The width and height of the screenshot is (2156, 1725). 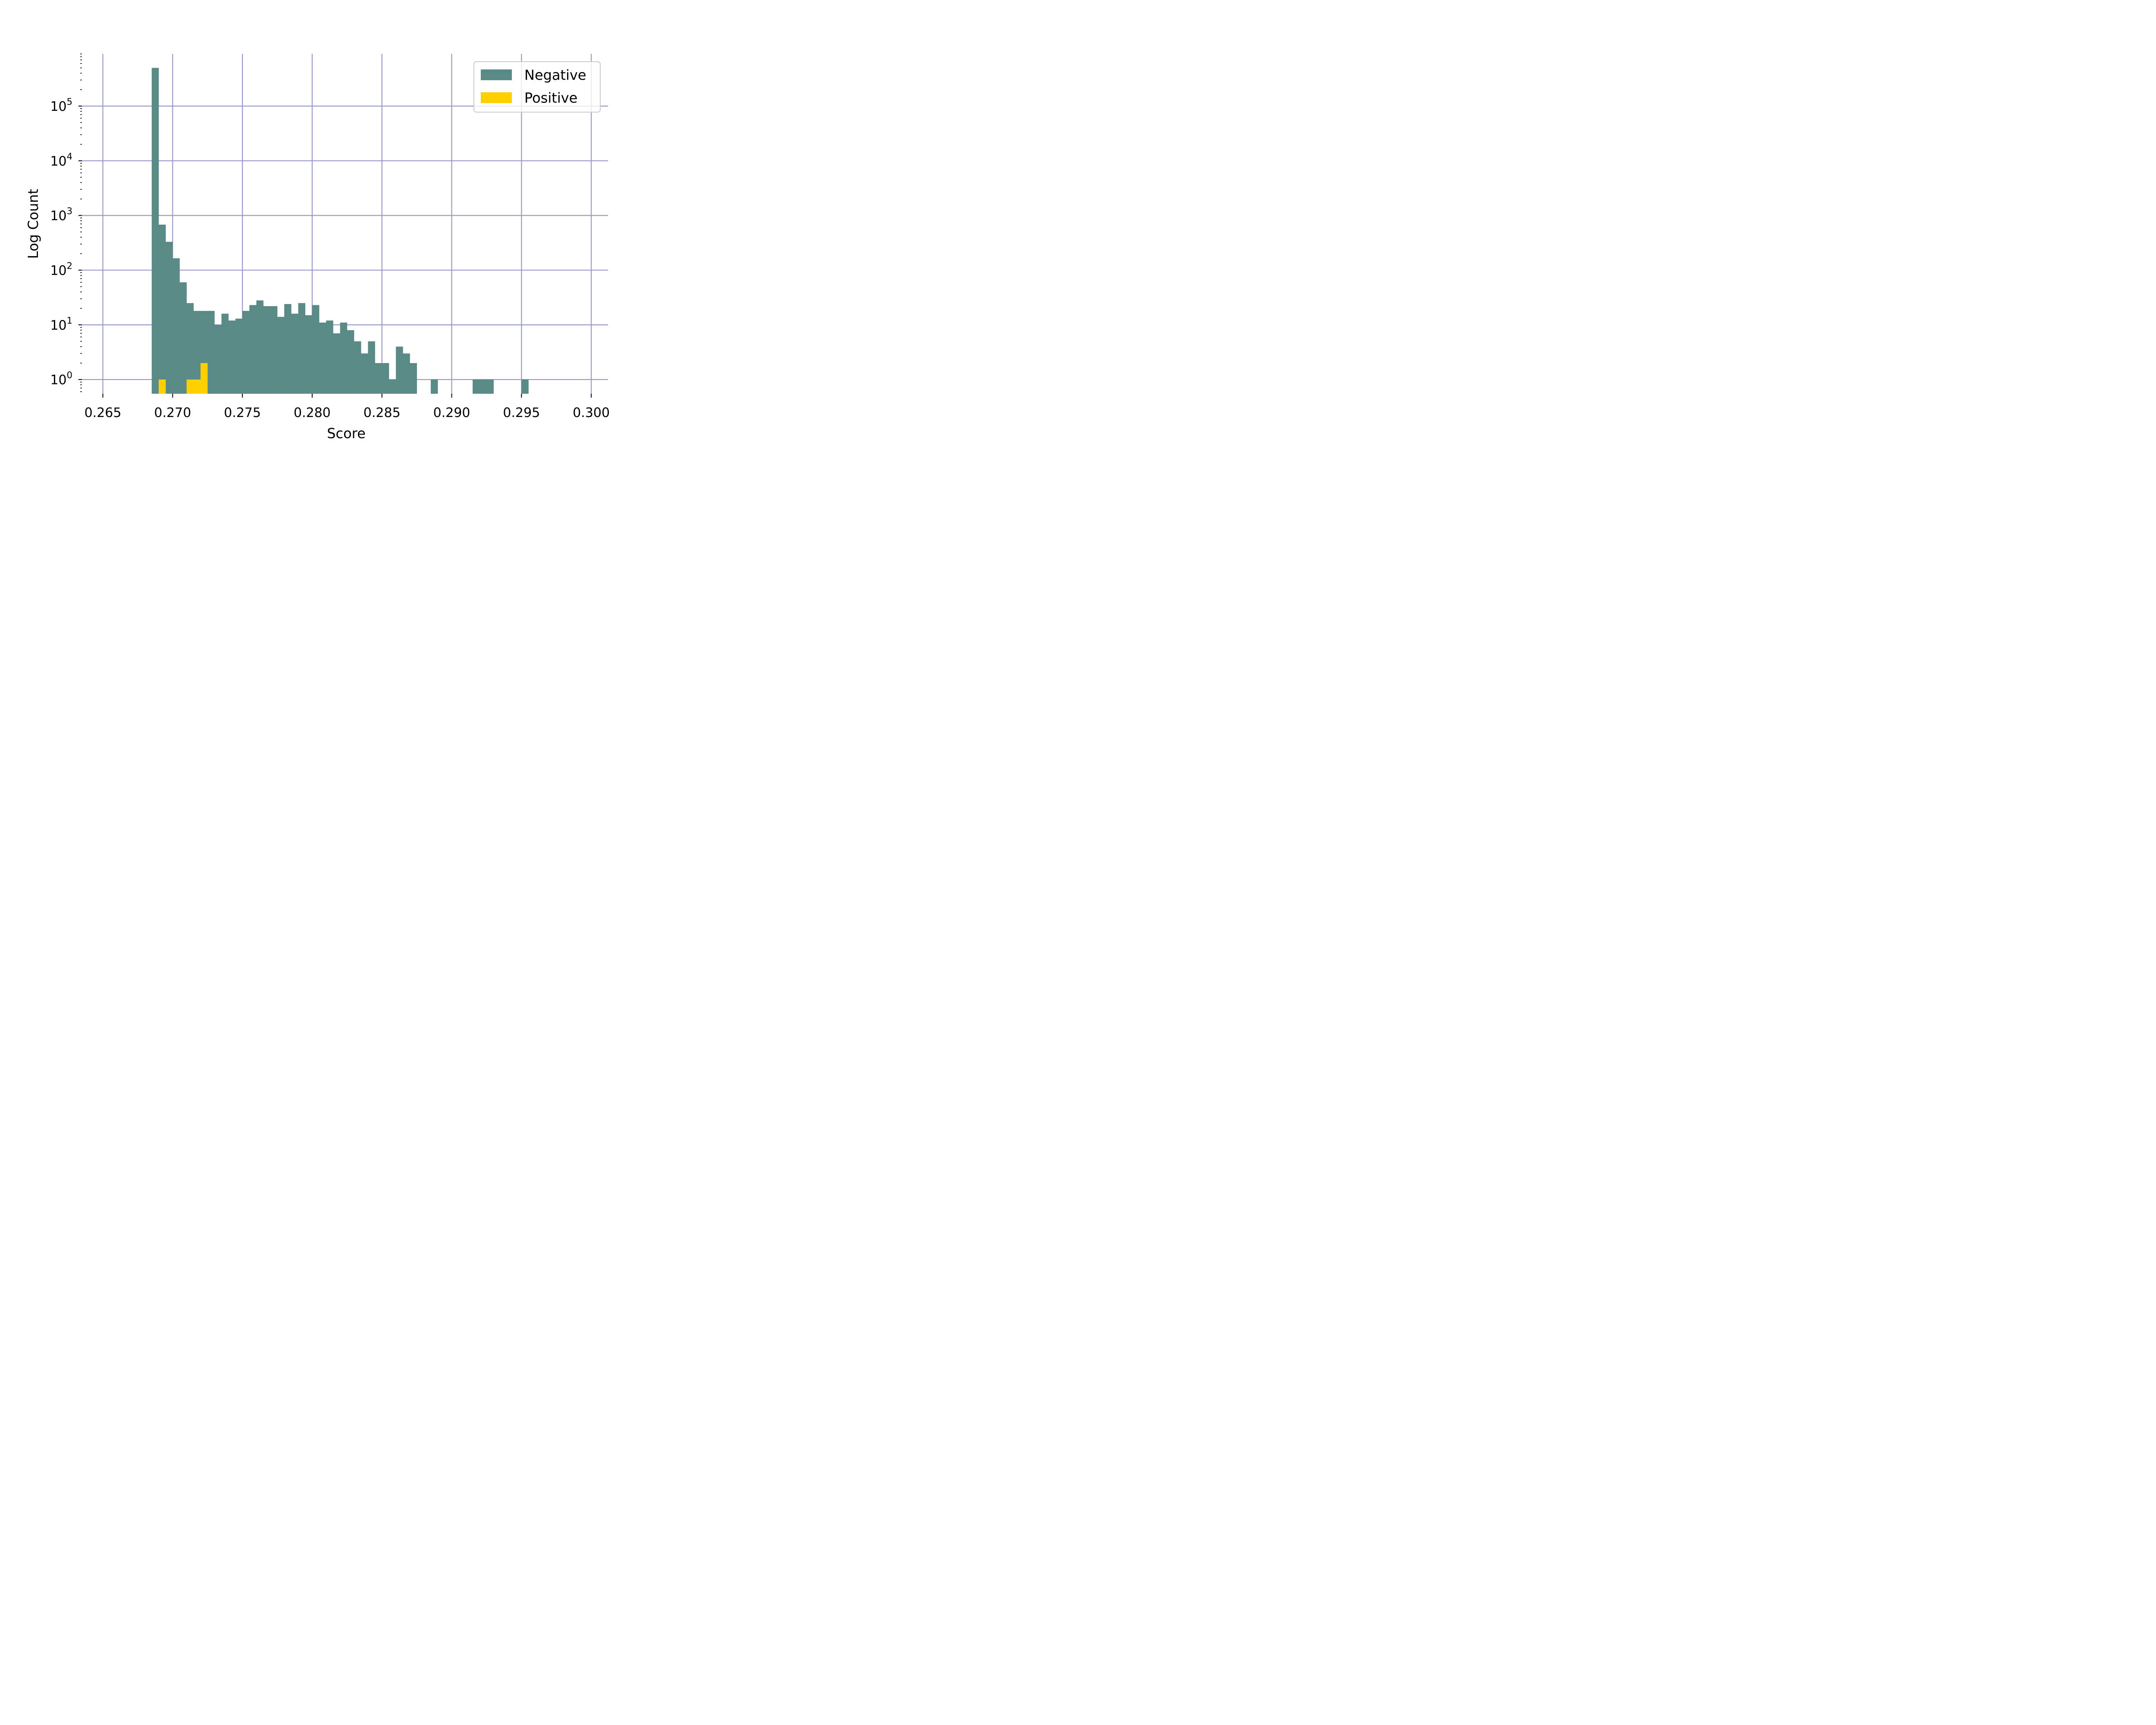 I want to click on x-axis: 0.265 0.270 0.275 0.280 0.285 0.290 0.295 0.300, so click(x=347, y=407).